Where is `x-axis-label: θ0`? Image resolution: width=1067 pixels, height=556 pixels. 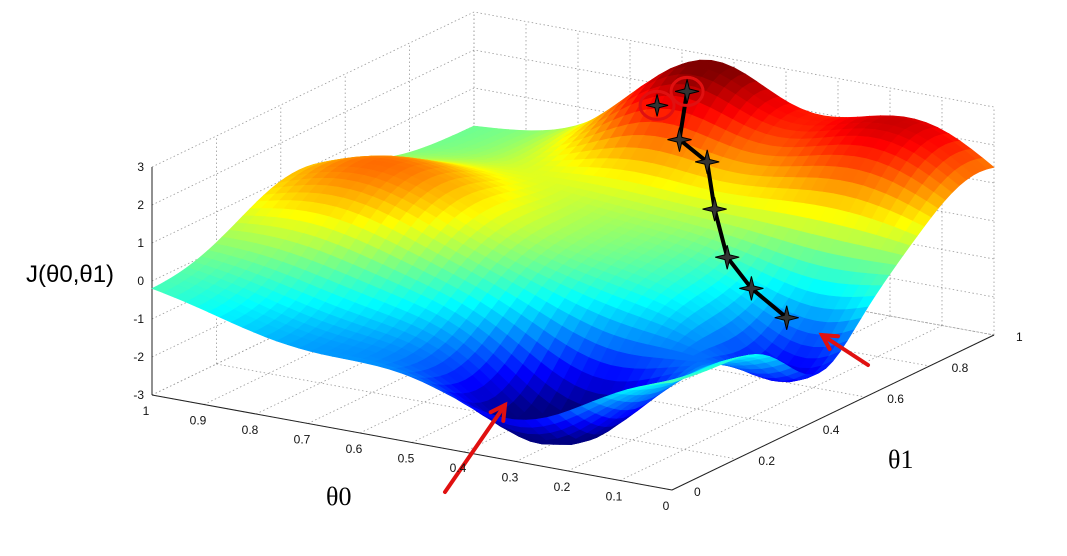
x-axis-label: θ0 is located at coordinates (338, 496).